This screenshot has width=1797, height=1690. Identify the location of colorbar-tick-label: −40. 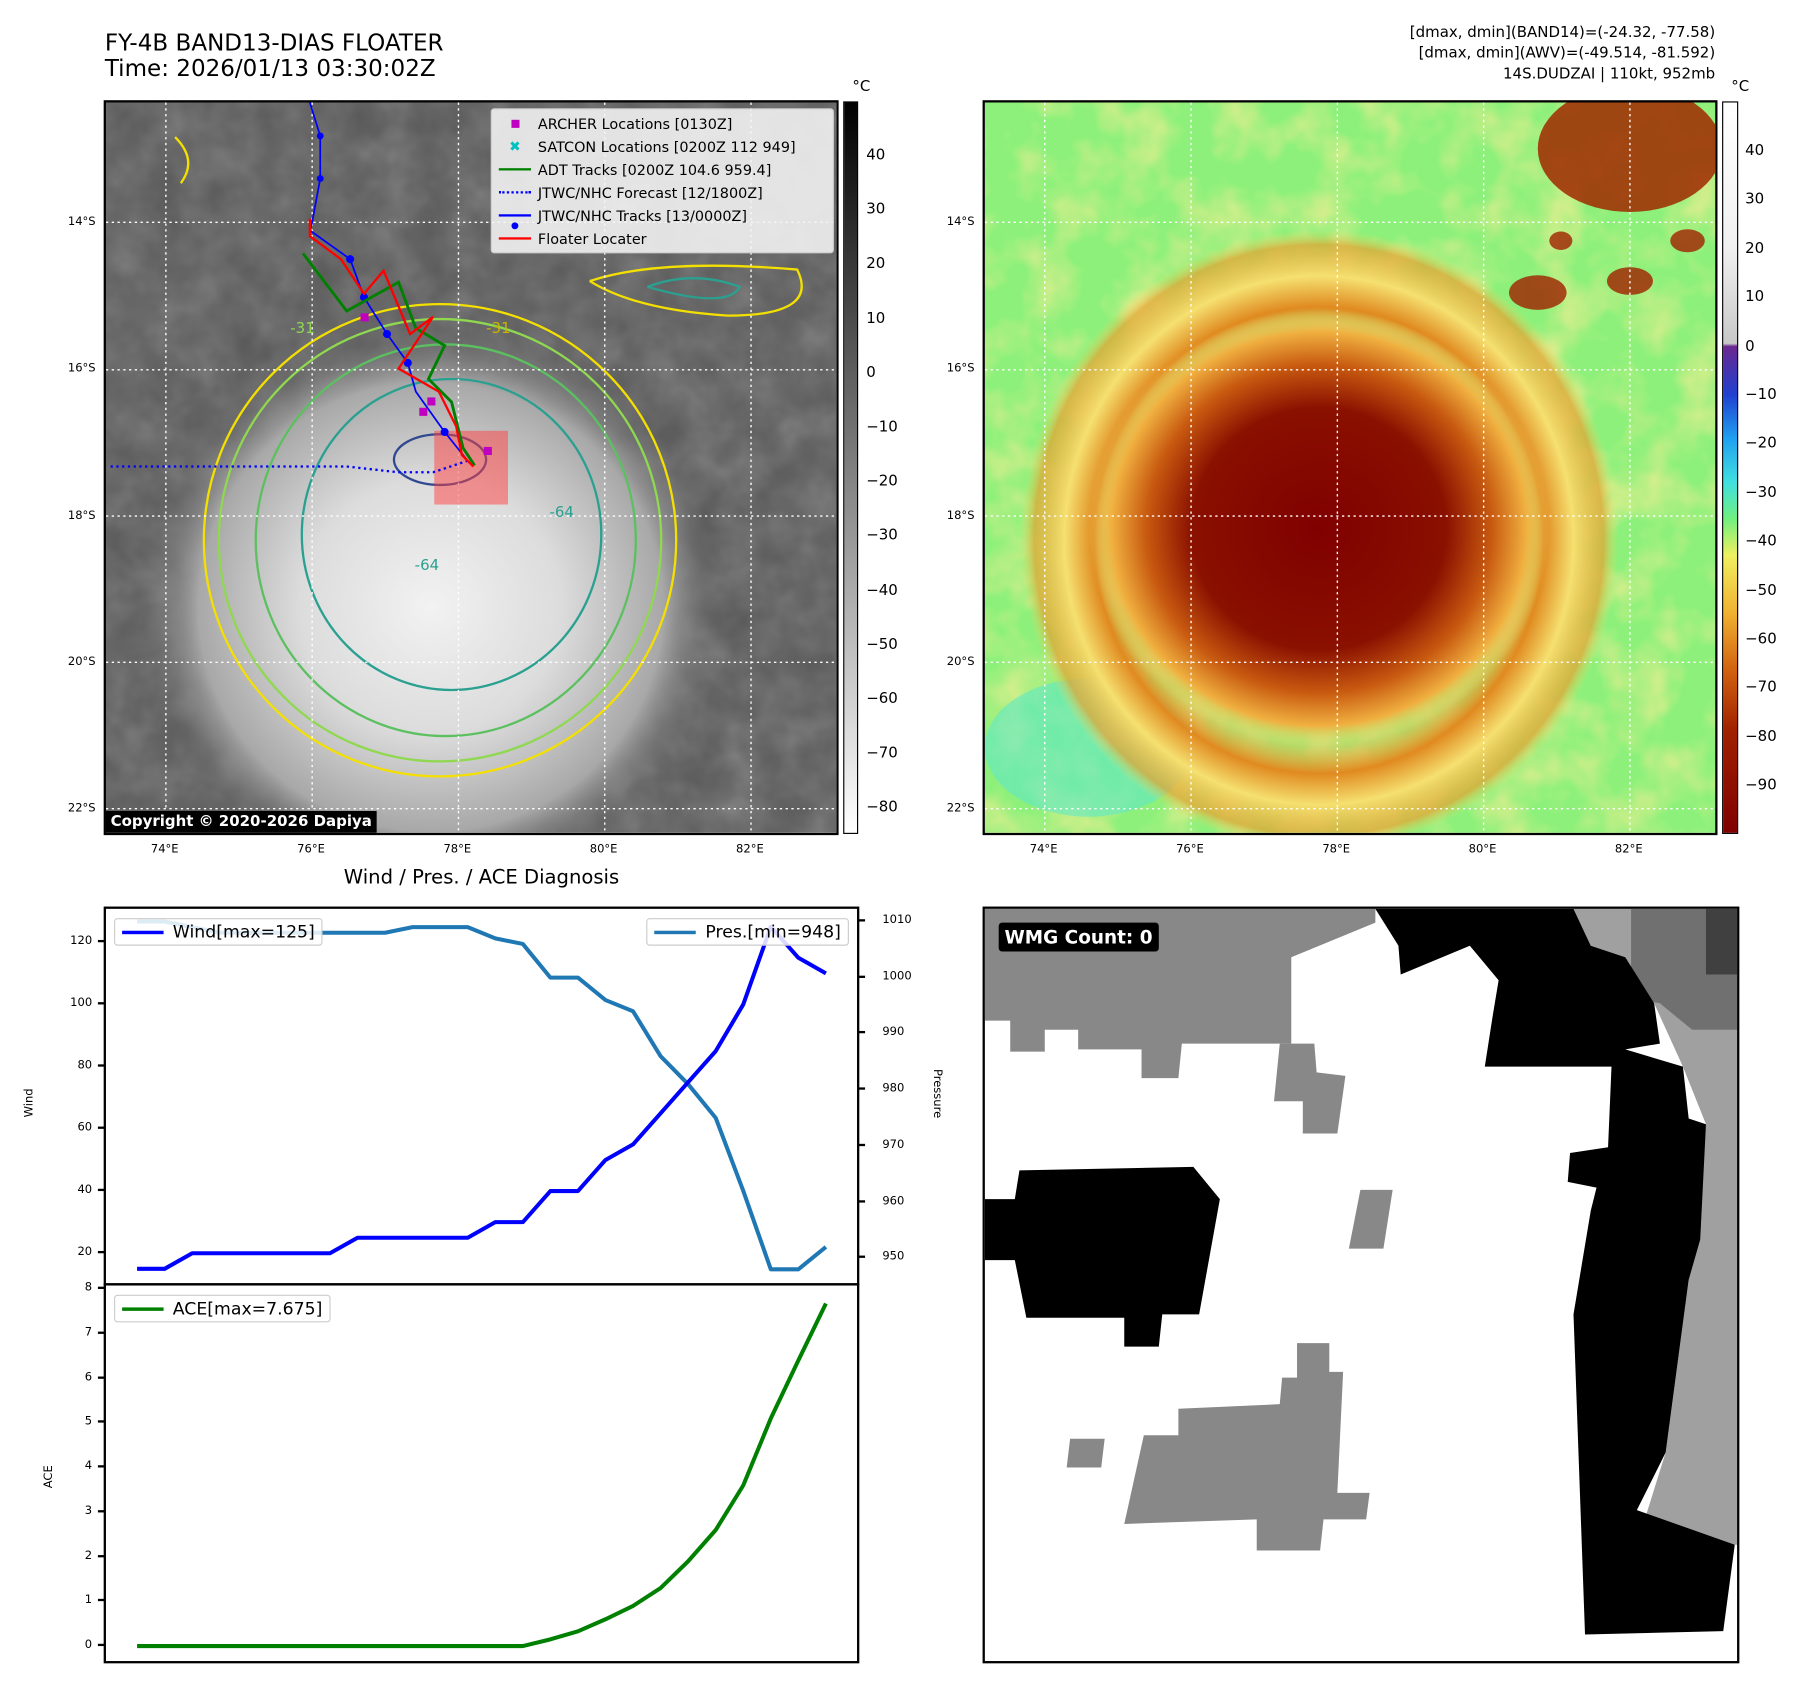
(1761, 541).